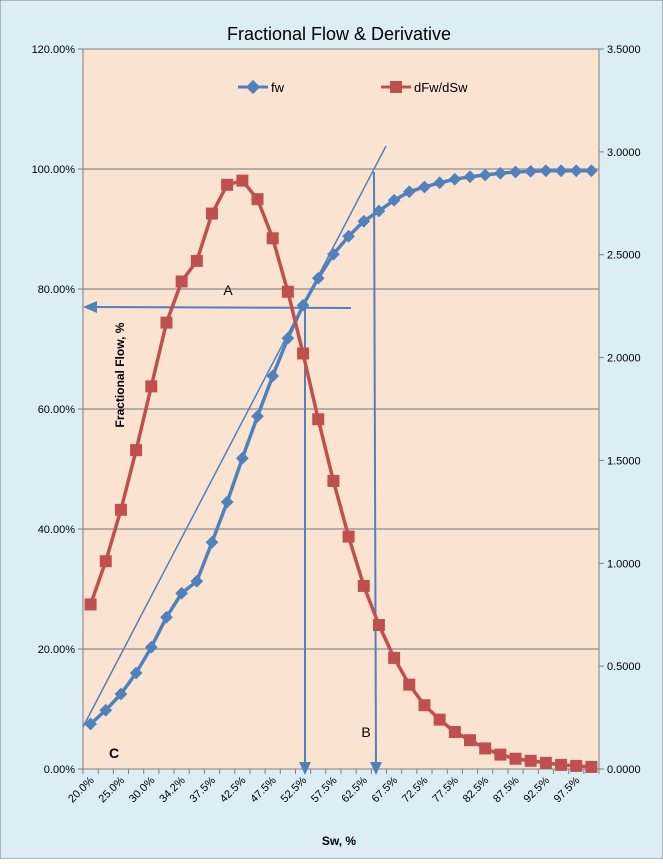 The image size is (663, 864). What do you see at coordinates (218, 307) in the screenshot?
I see `horizontal-arrow-line` at bounding box center [218, 307].